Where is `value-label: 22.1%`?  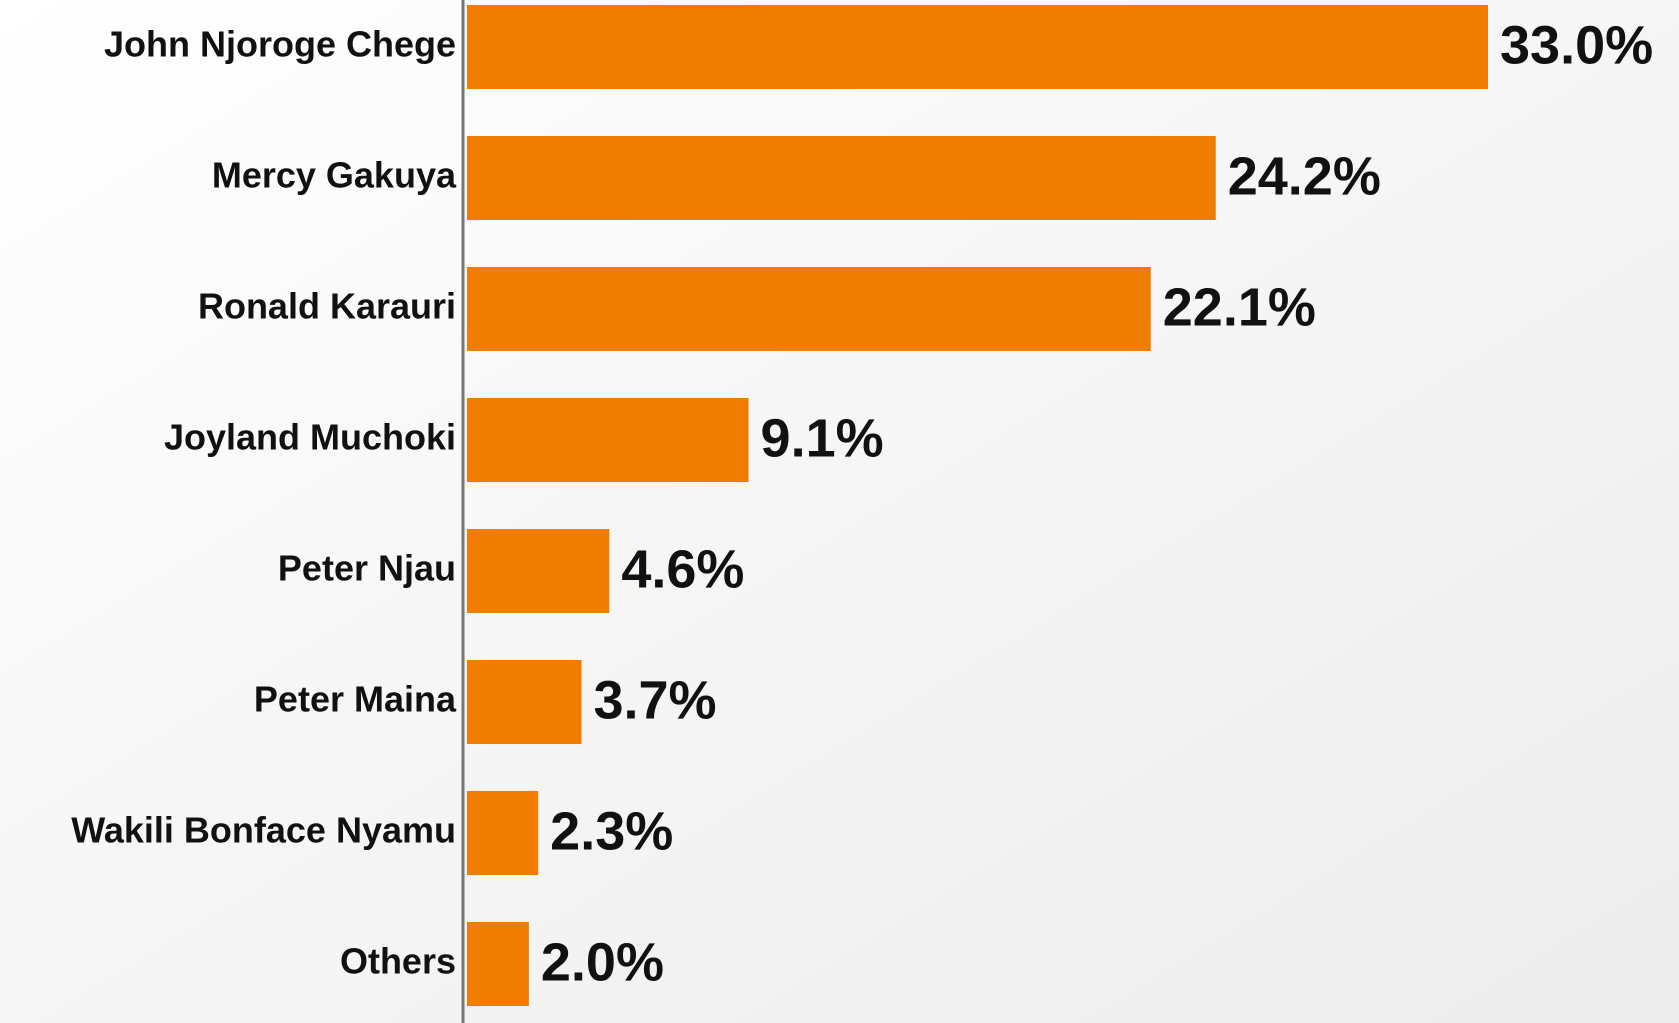
value-label: 22.1% is located at coordinates (1239, 307).